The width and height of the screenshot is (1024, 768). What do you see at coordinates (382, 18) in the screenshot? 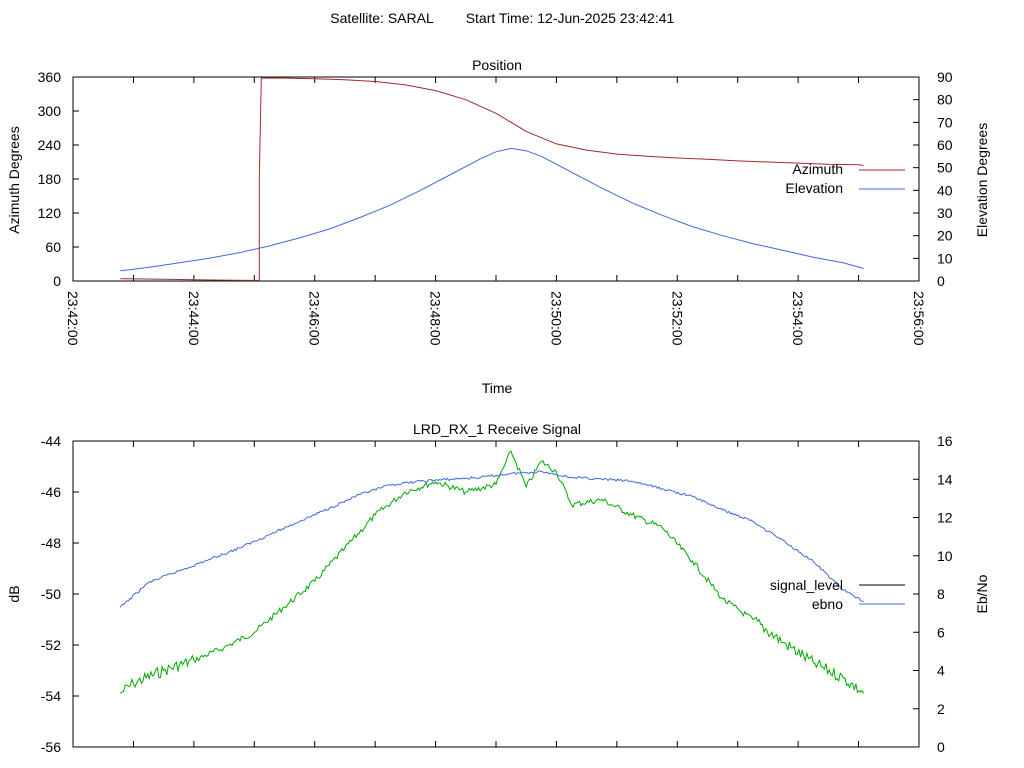
I see `satellite-label: Satellite: SARAL` at bounding box center [382, 18].